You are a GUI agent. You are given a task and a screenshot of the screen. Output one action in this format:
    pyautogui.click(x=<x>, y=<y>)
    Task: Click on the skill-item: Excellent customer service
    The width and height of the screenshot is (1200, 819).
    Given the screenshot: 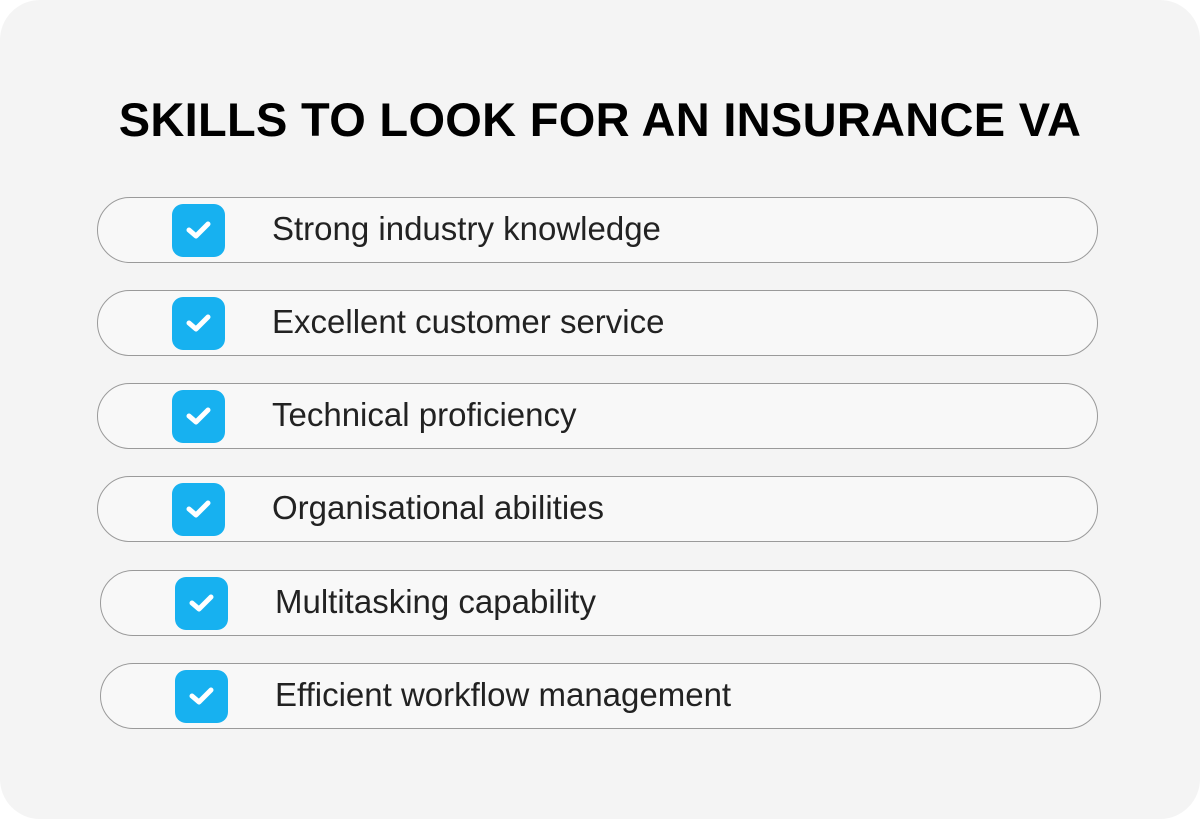 What is the action you would take?
    pyautogui.click(x=597, y=323)
    